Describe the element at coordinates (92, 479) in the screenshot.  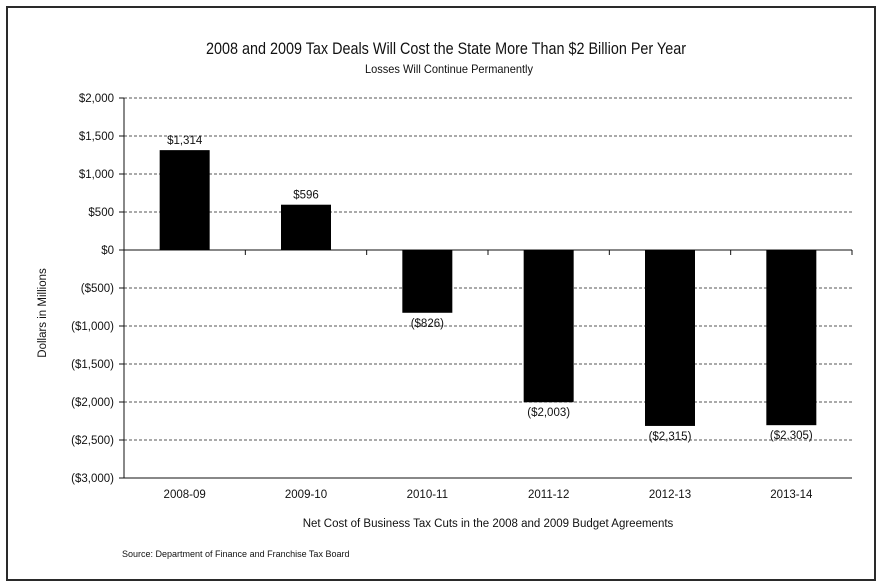
I see `y-tick-label: ($3,000)` at that location.